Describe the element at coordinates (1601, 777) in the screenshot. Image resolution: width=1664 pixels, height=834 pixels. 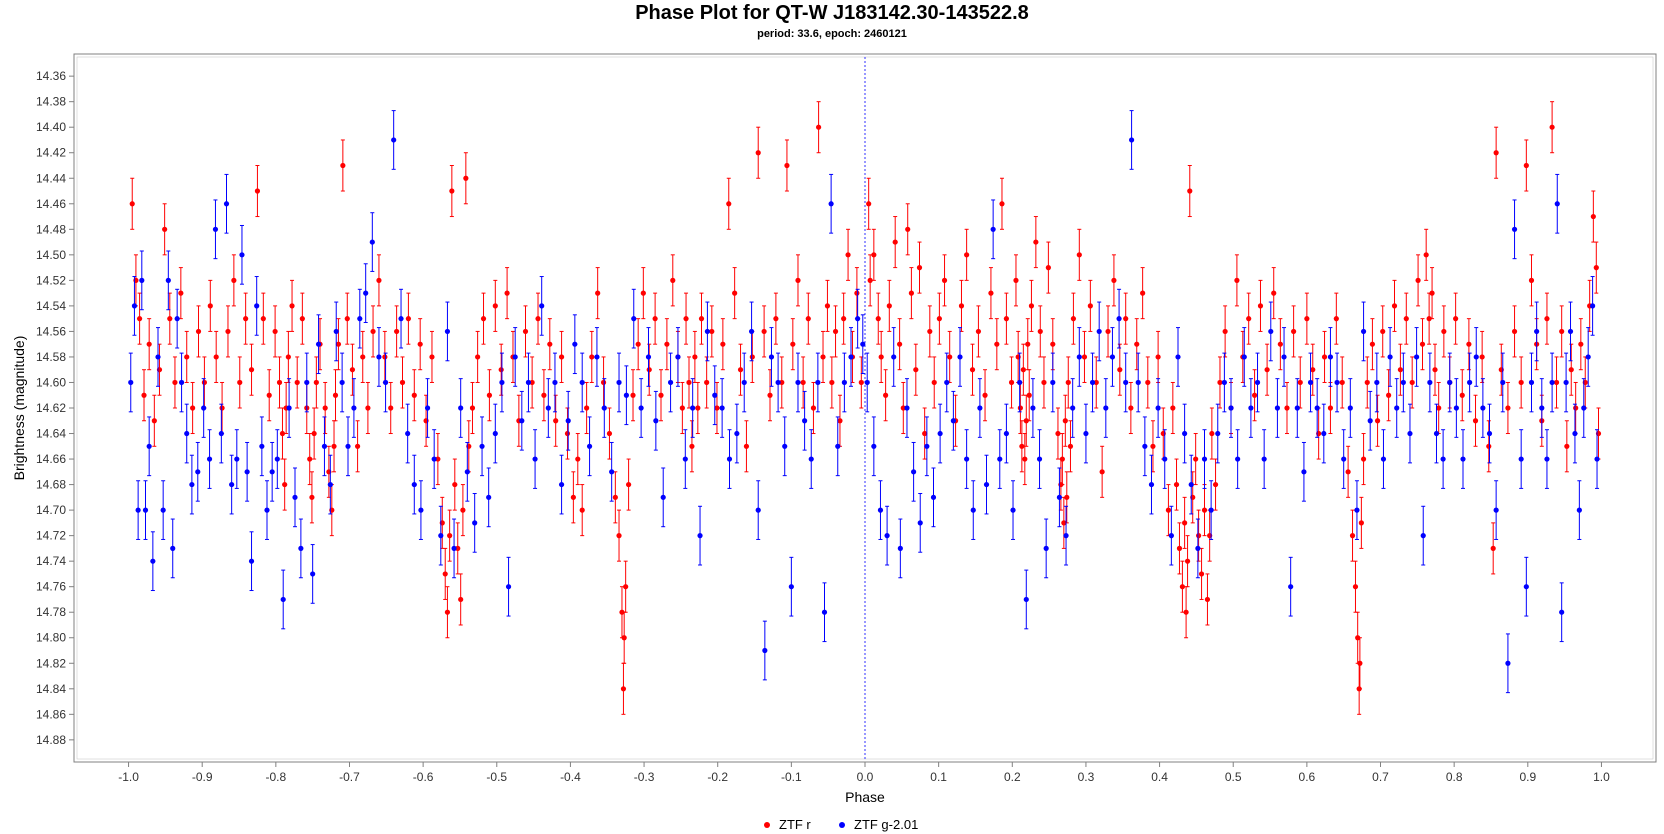
I see `x-tick-label: 1.0` at that location.